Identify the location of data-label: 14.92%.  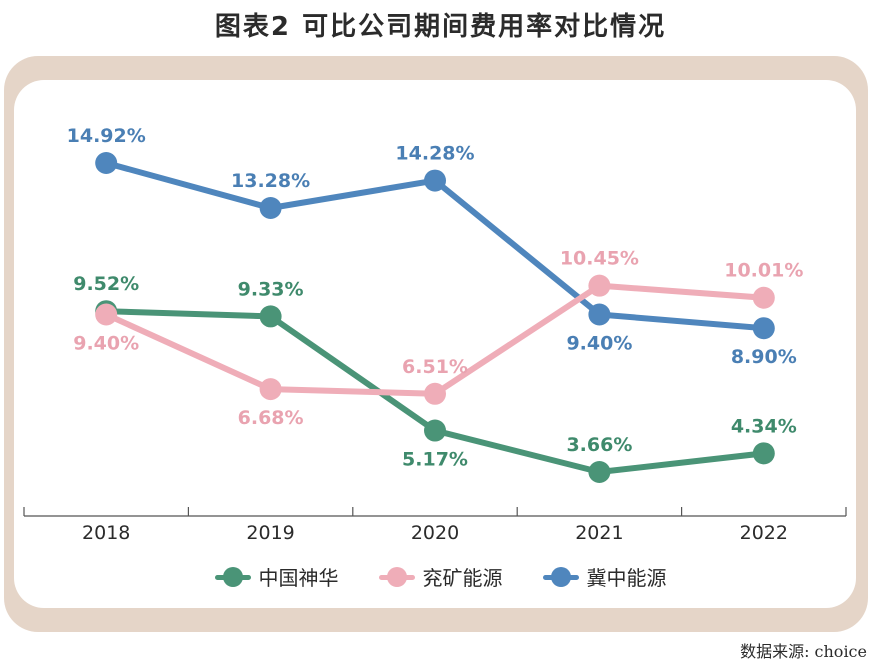
(106, 136).